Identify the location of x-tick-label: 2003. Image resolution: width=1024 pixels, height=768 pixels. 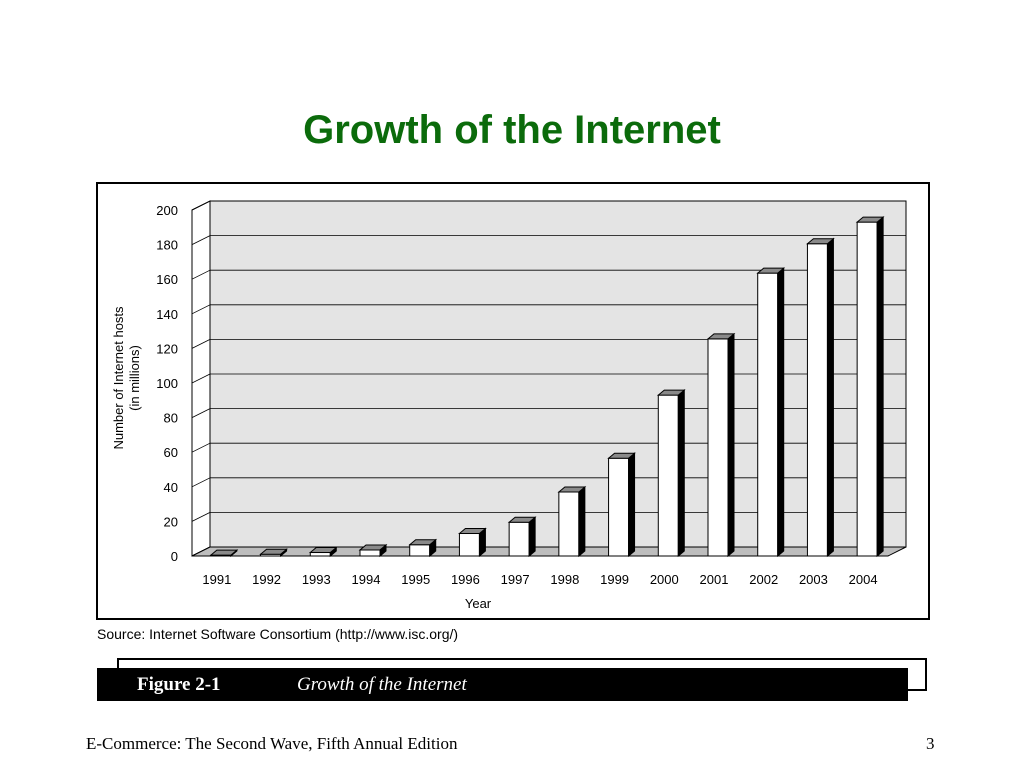
(813, 579).